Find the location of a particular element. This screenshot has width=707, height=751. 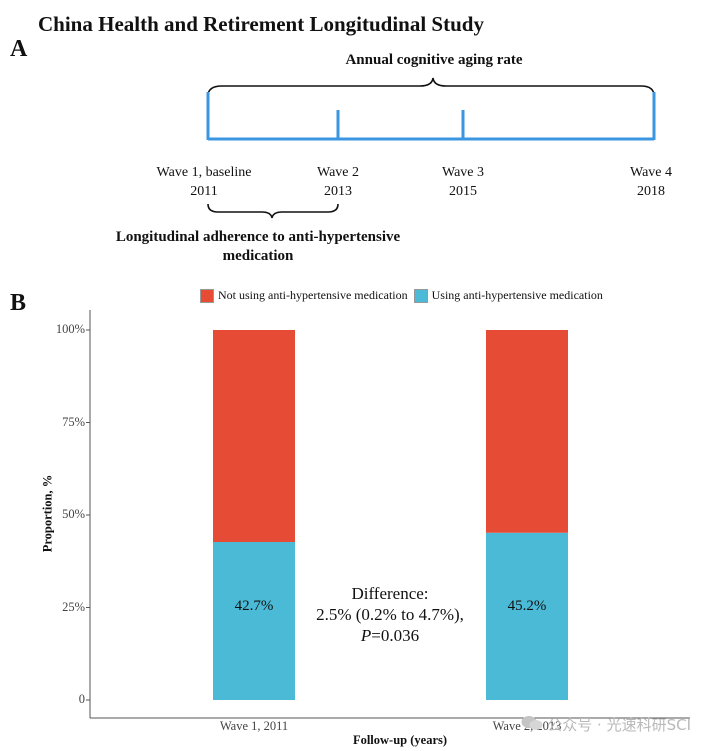

wave-year: 2018 is located at coordinates (651, 191).